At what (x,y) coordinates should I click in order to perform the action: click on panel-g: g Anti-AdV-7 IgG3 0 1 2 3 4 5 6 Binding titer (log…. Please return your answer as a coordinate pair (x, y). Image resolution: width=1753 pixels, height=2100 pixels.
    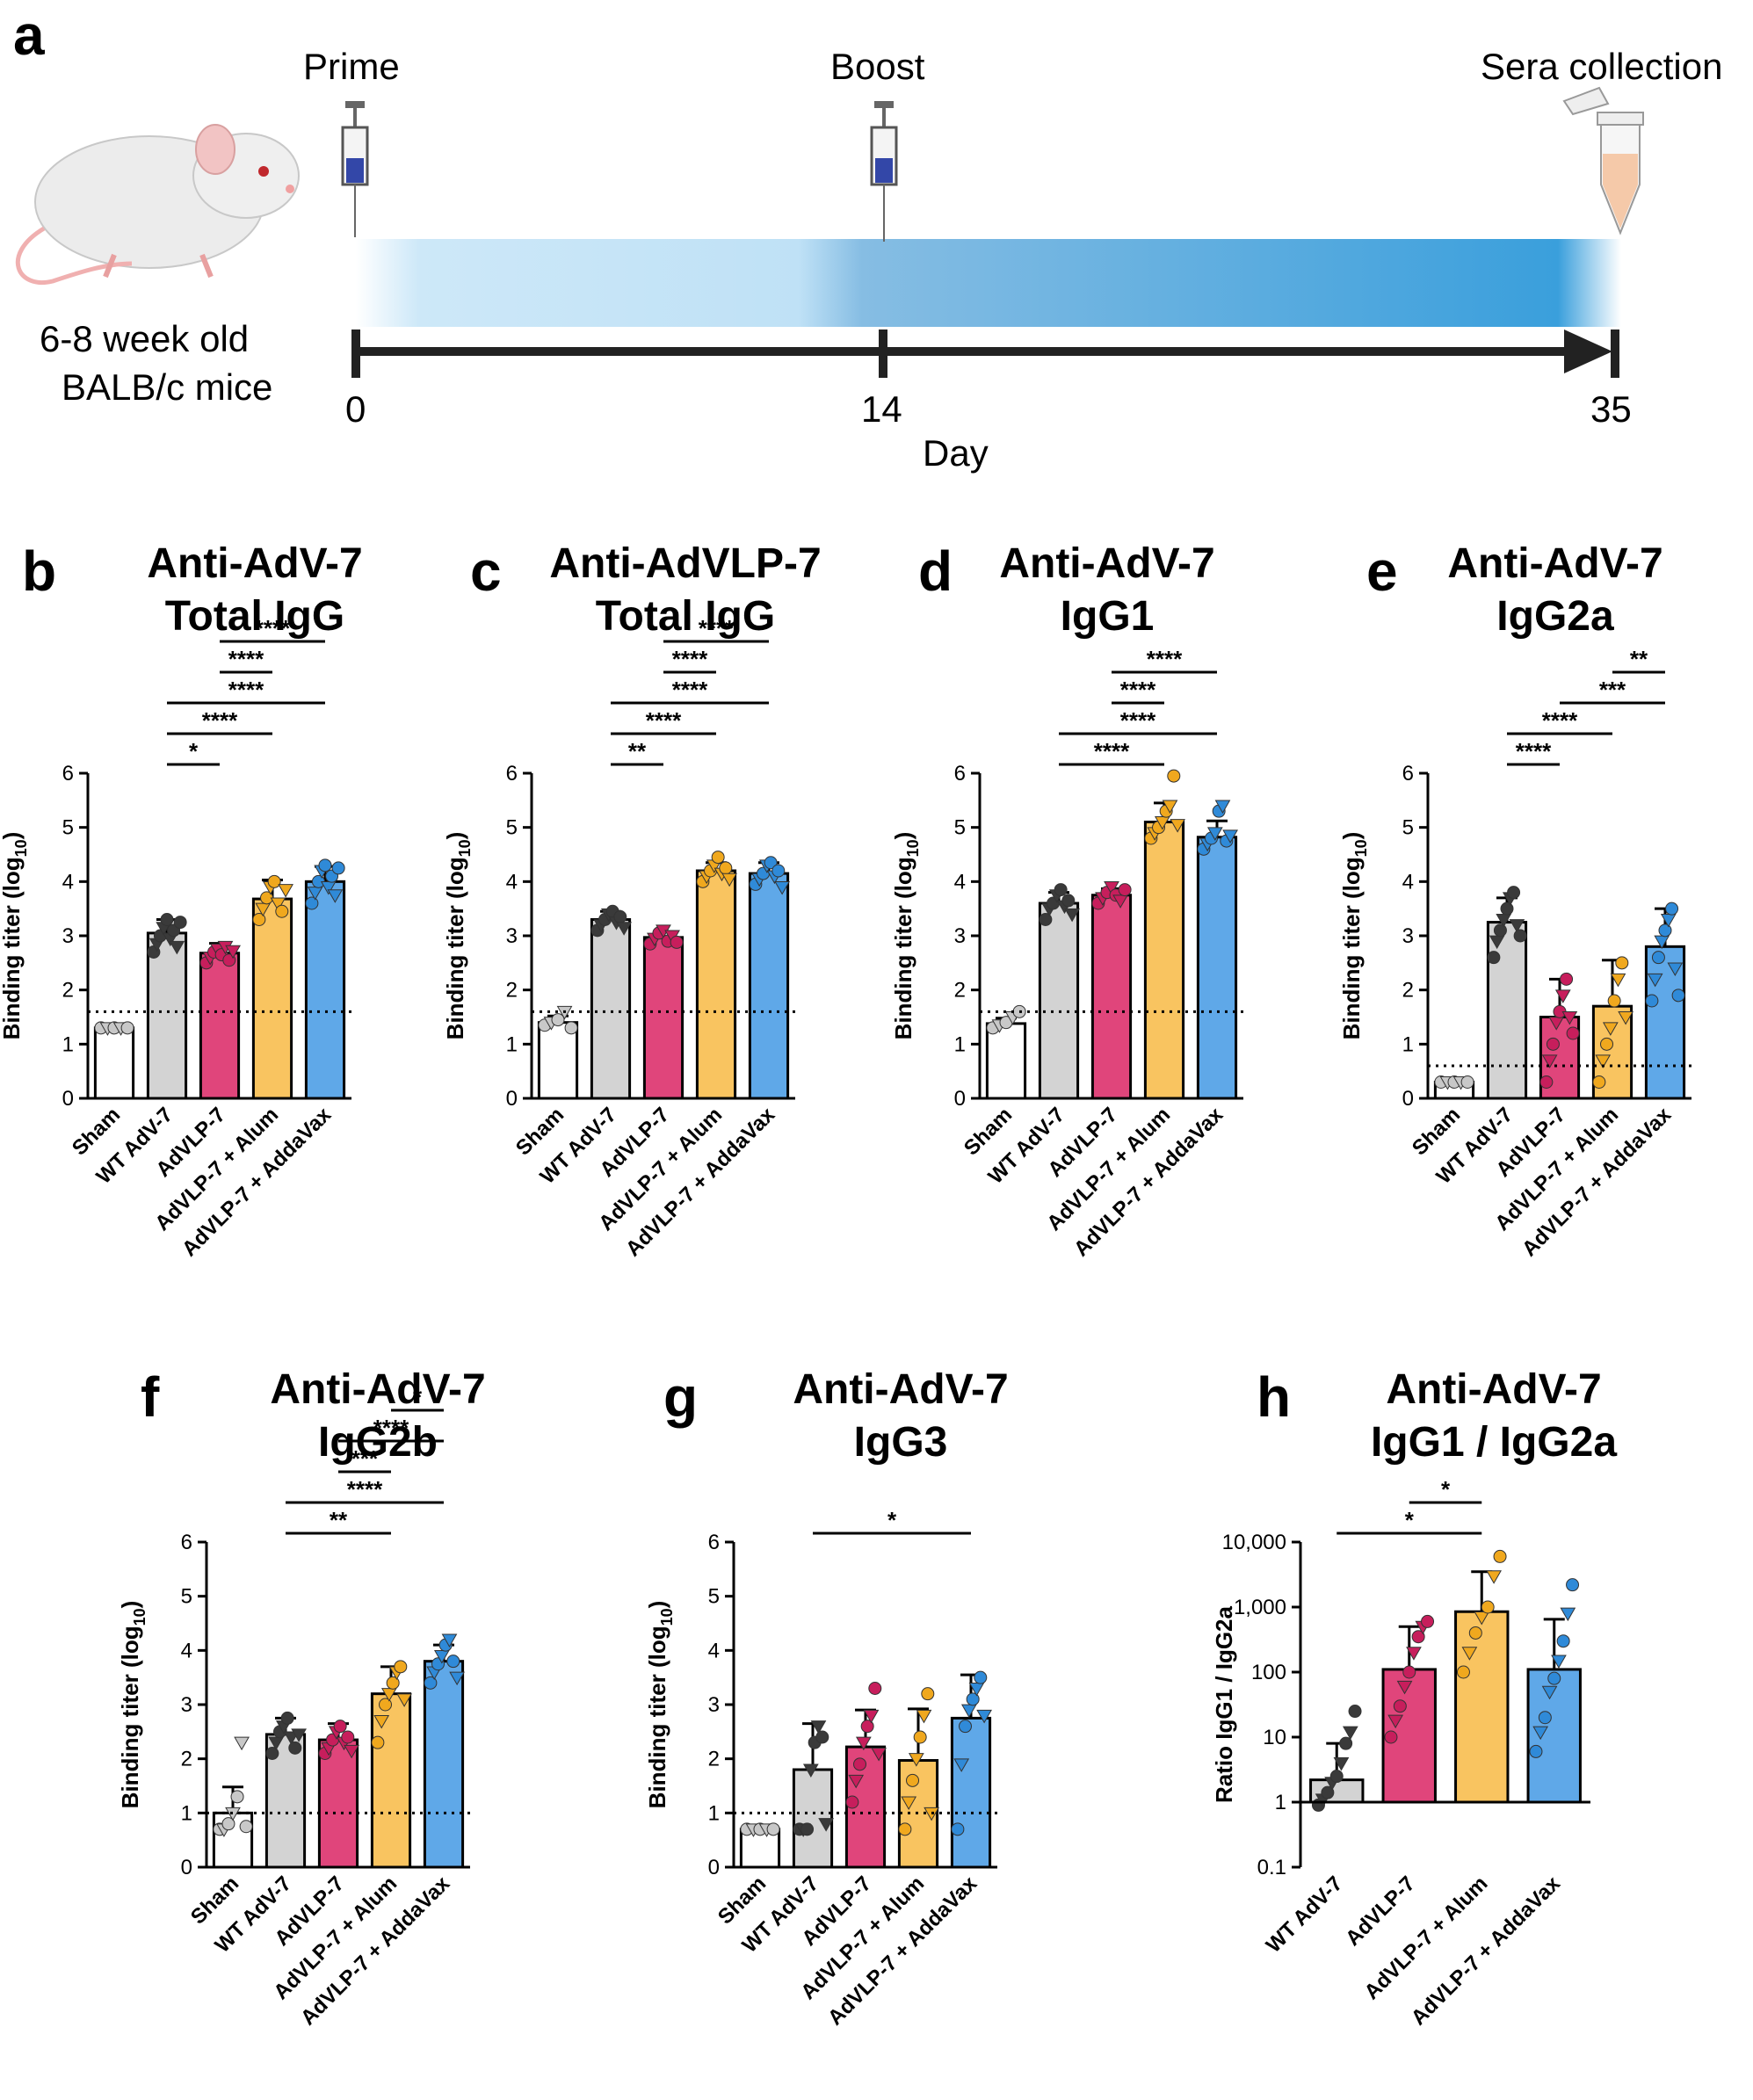
    Looking at the image, I should click on (865, 1722).